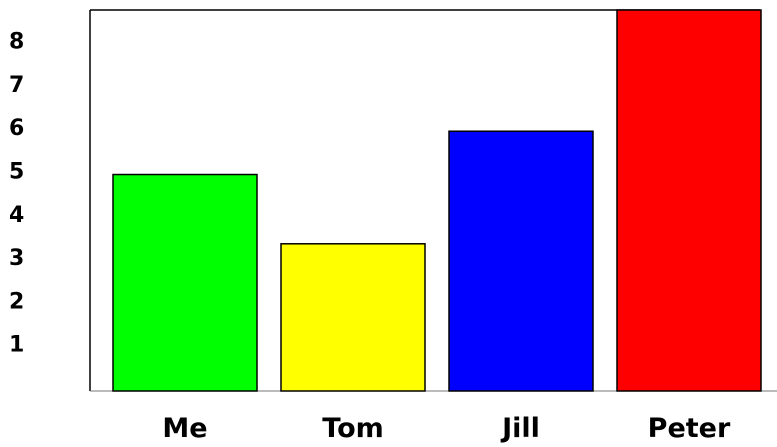 Image resolution: width=777 pixels, height=447 pixels. What do you see at coordinates (184, 428) in the screenshot?
I see `x-tick-label-me: Me` at bounding box center [184, 428].